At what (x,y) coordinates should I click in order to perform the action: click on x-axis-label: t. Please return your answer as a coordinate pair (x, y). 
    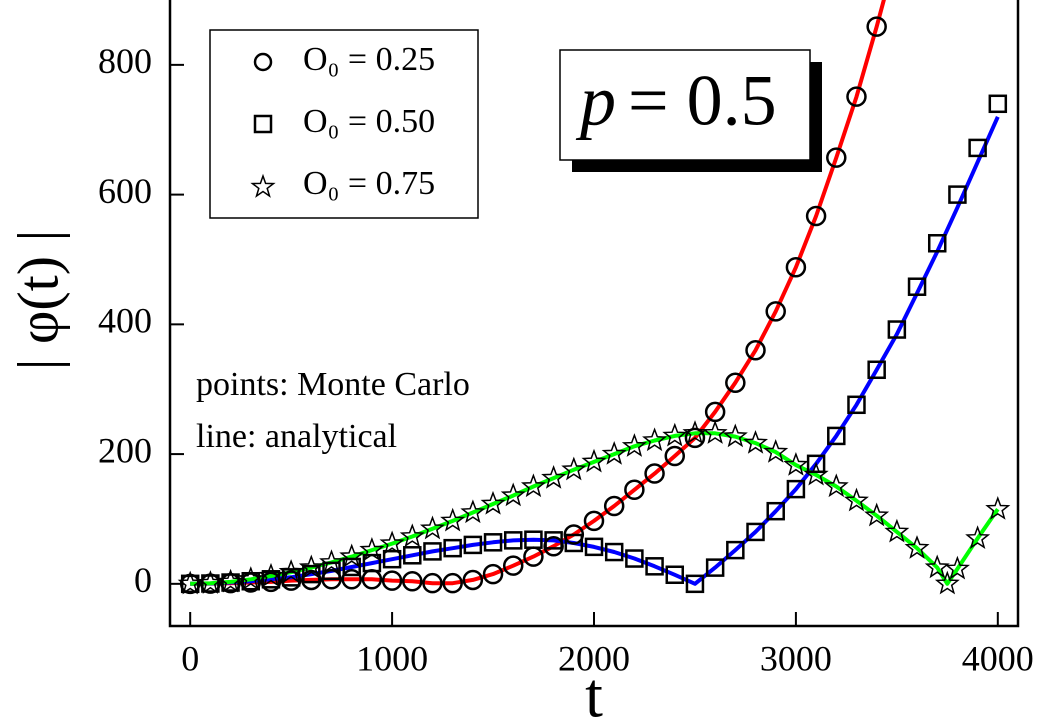
    Looking at the image, I should click on (594, 693).